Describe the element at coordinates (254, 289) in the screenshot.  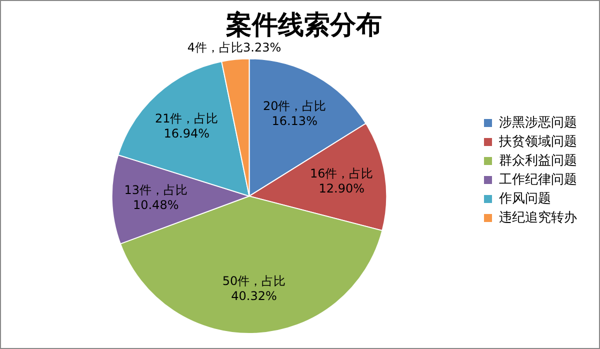
I see `data-label: 50件，占比40.32%` at that location.